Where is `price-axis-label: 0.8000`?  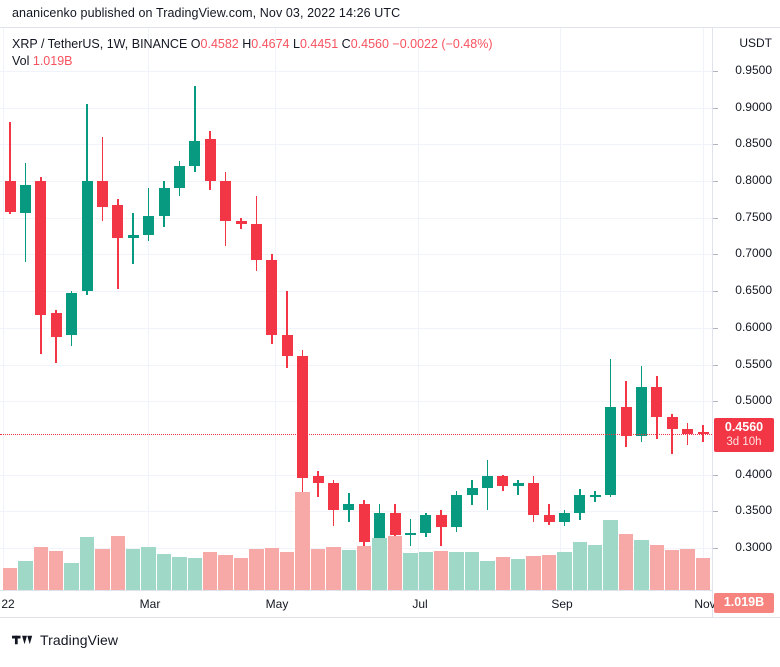
price-axis-label: 0.8000 is located at coordinates (753, 180).